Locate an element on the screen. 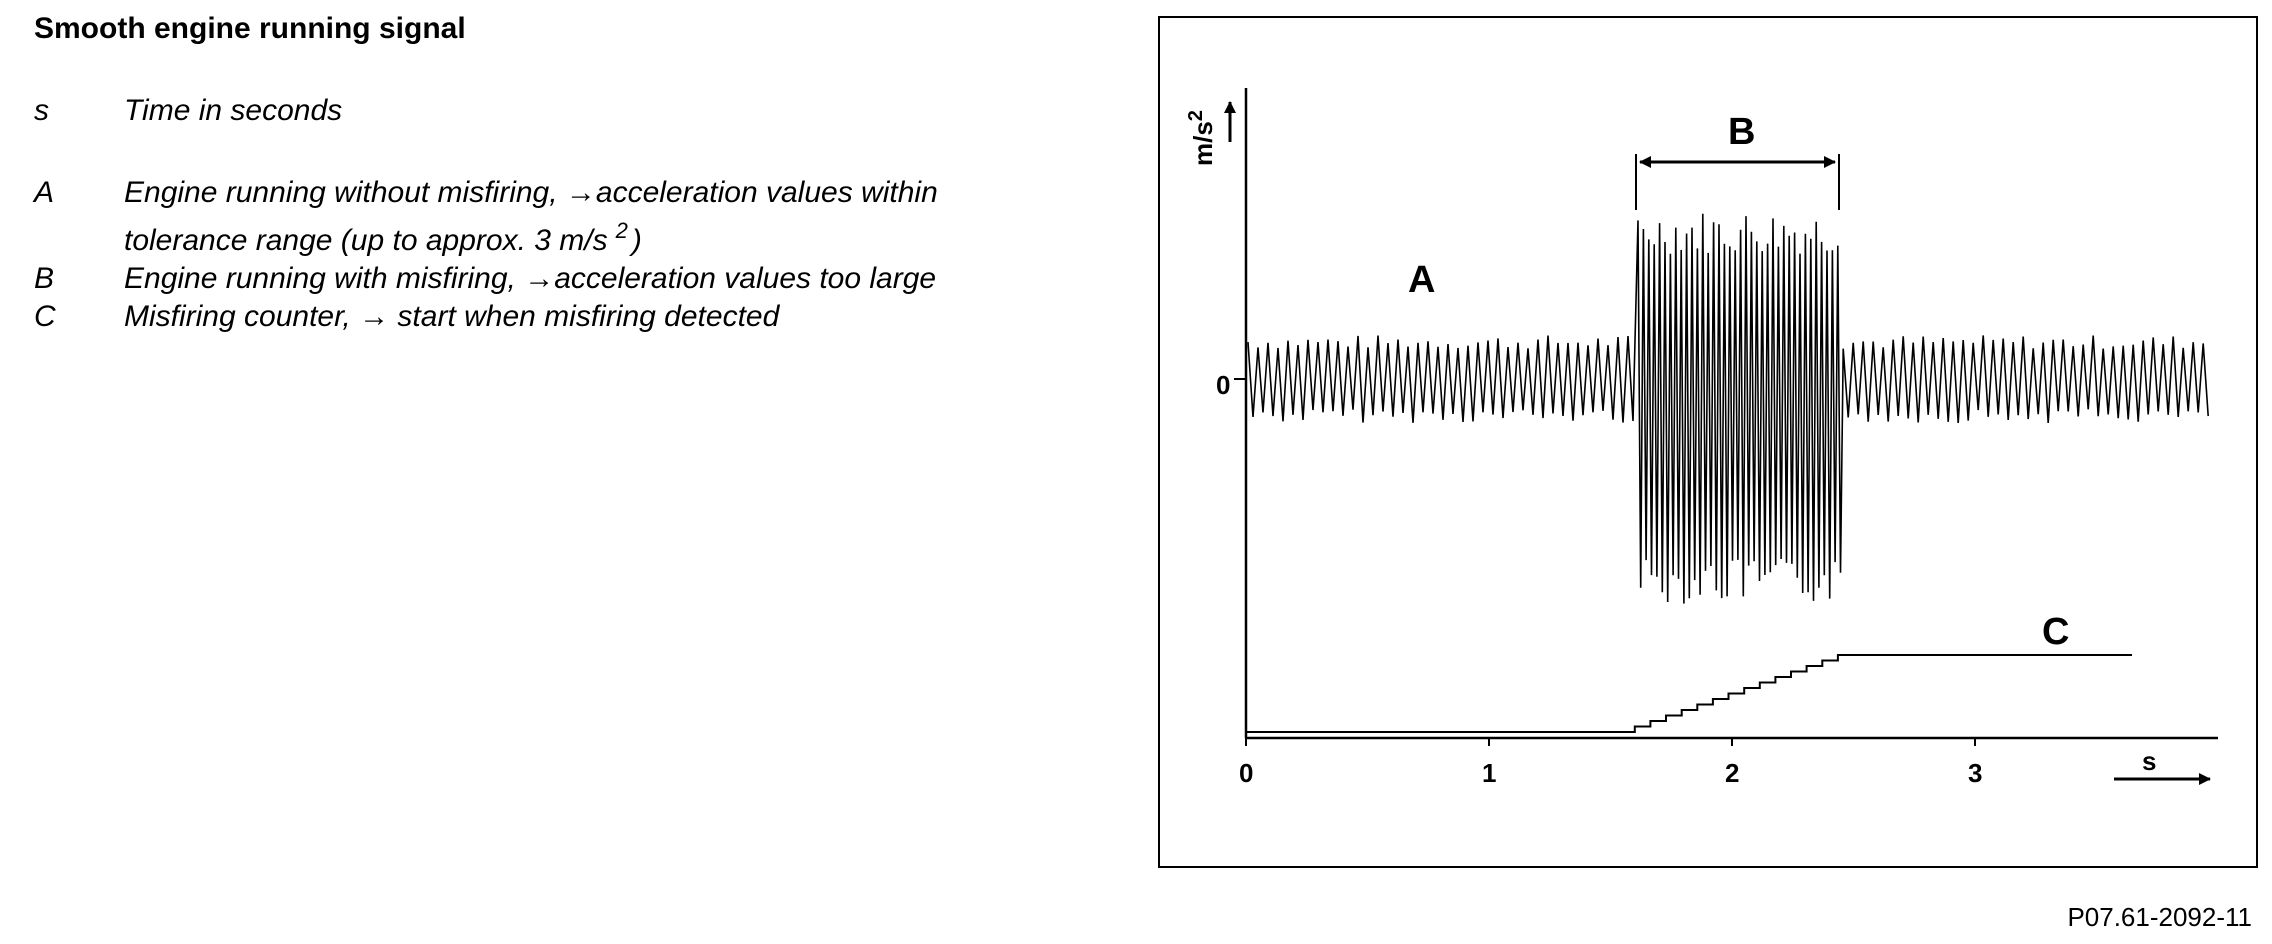  legend-superscript: 2 is located at coordinates (621, 230).